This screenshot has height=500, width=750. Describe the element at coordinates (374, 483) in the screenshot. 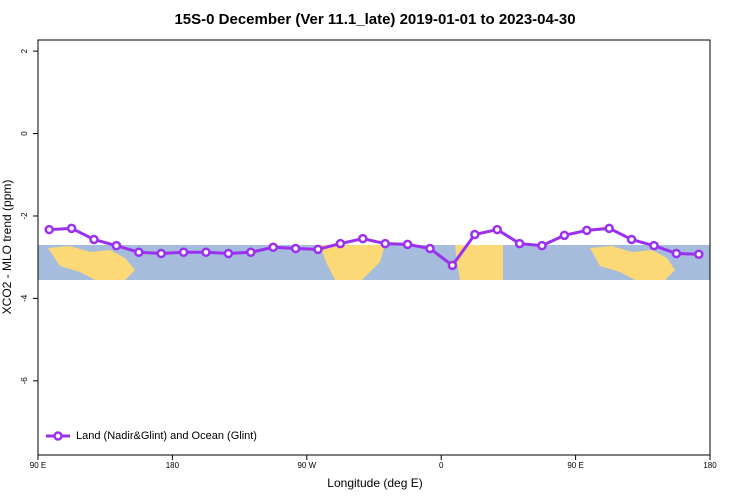

I see `x-axis-label: Longitude (deg E)` at that location.